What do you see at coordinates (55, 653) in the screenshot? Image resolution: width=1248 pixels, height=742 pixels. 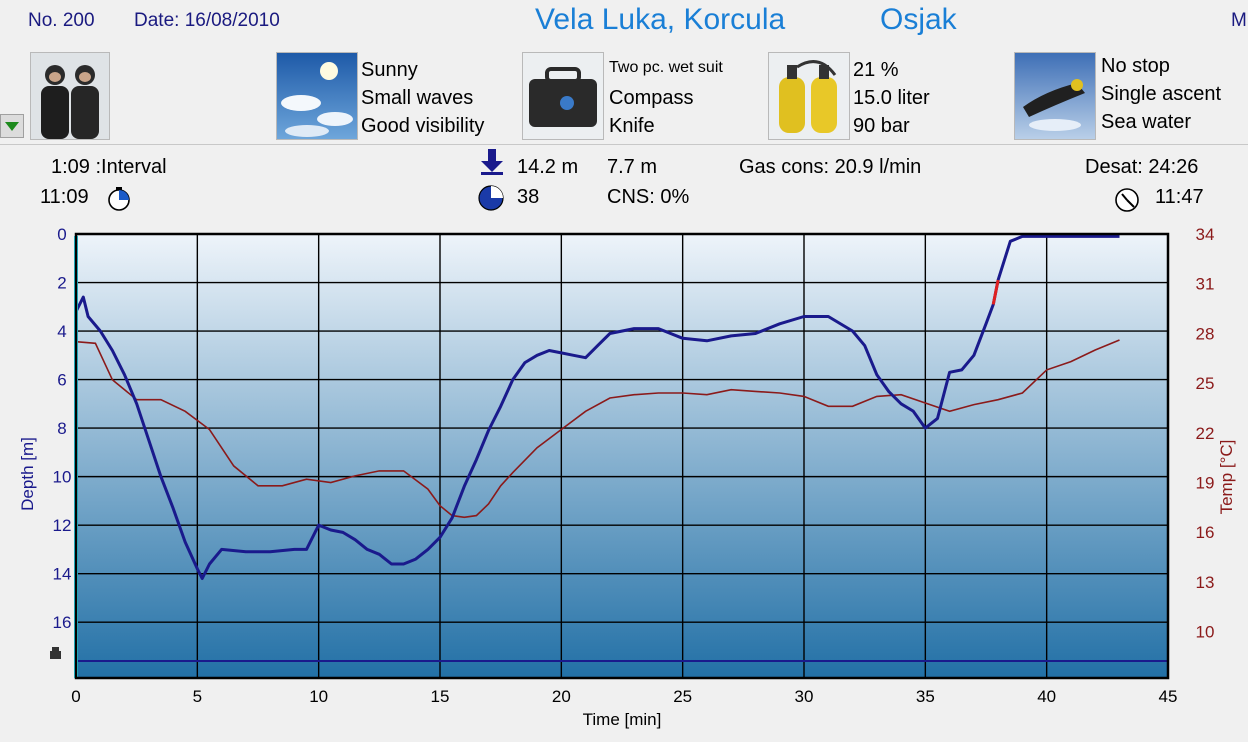 I see `bottom-marker-icon` at bounding box center [55, 653].